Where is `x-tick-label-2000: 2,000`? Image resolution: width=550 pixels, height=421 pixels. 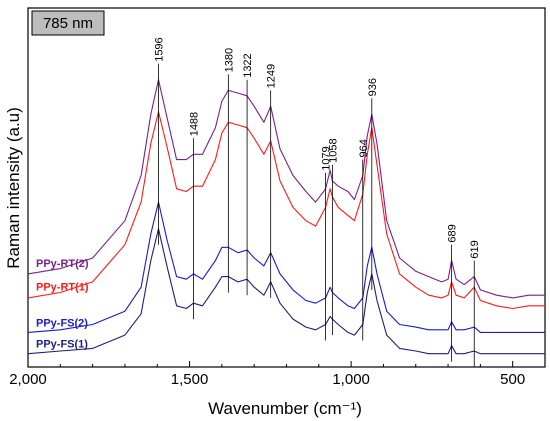 x-tick-label-2000: 2,000 is located at coordinates (28, 379).